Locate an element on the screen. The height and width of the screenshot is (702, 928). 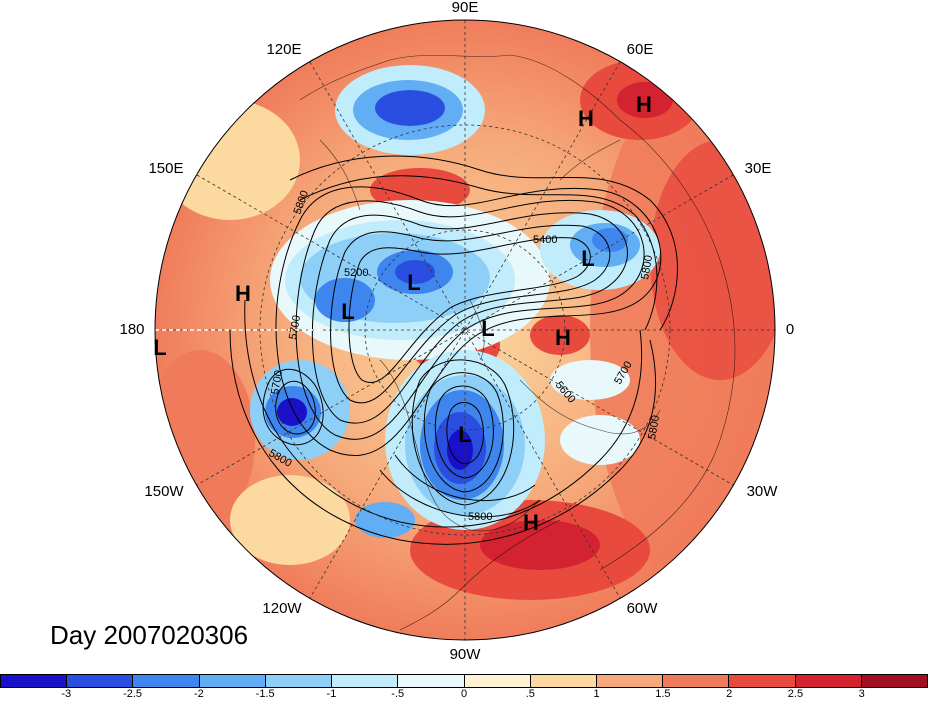
colorbar-tick-label: 1 is located at coordinates (596, 694).